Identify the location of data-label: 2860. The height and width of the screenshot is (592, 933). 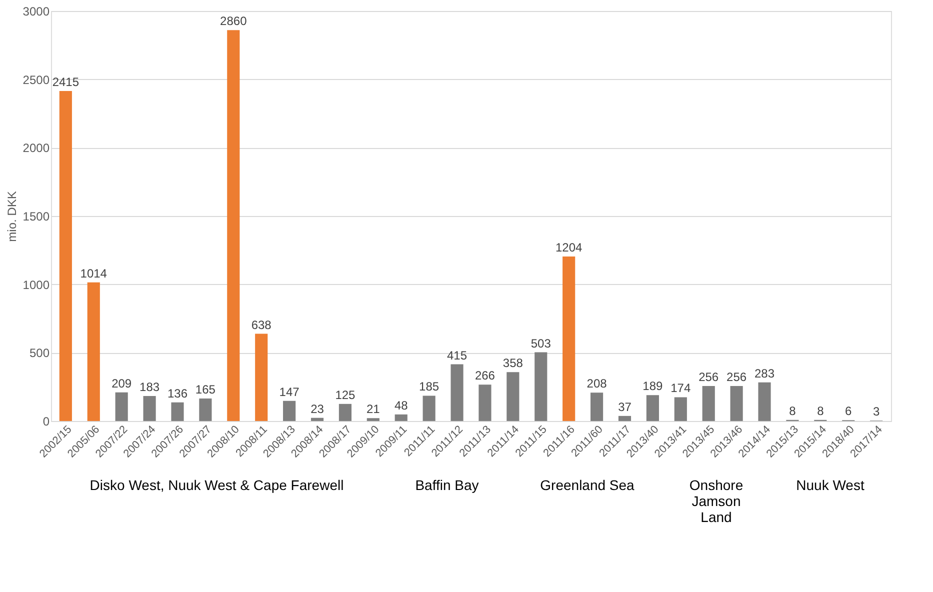
(234, 21).